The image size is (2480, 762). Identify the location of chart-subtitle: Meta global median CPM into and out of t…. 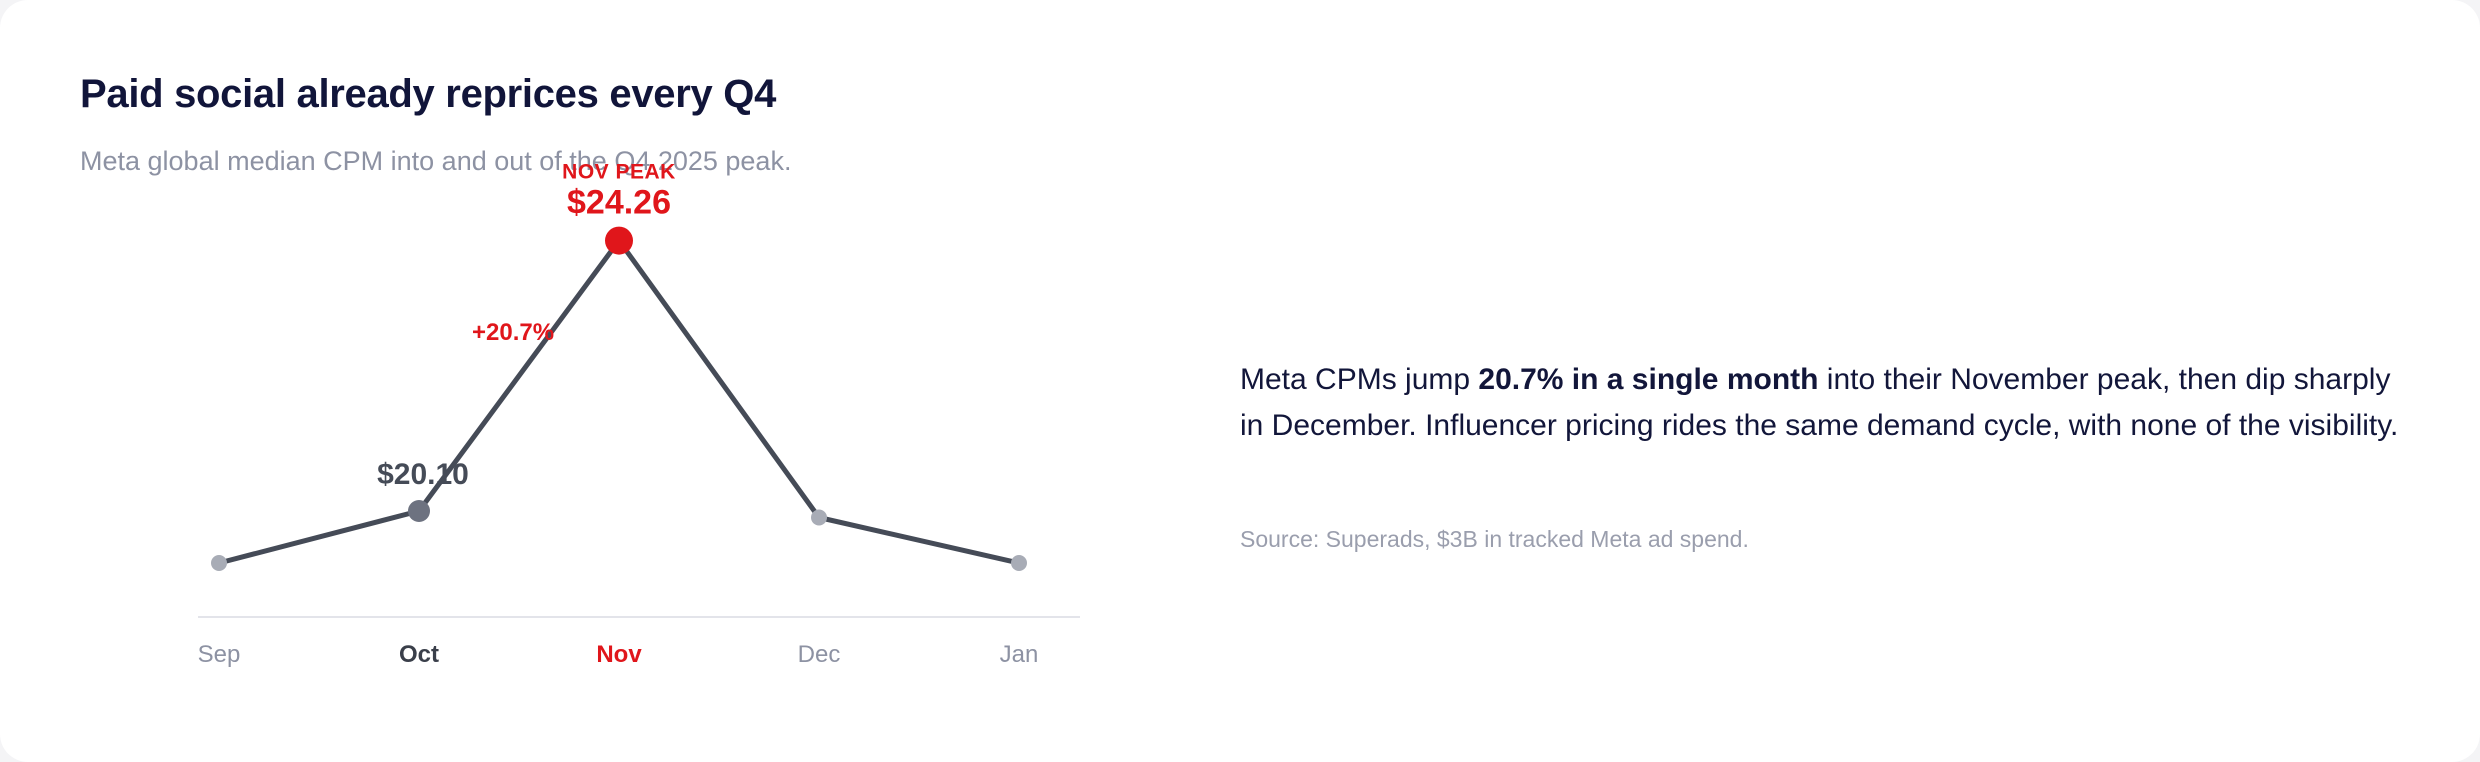
(436, 161).